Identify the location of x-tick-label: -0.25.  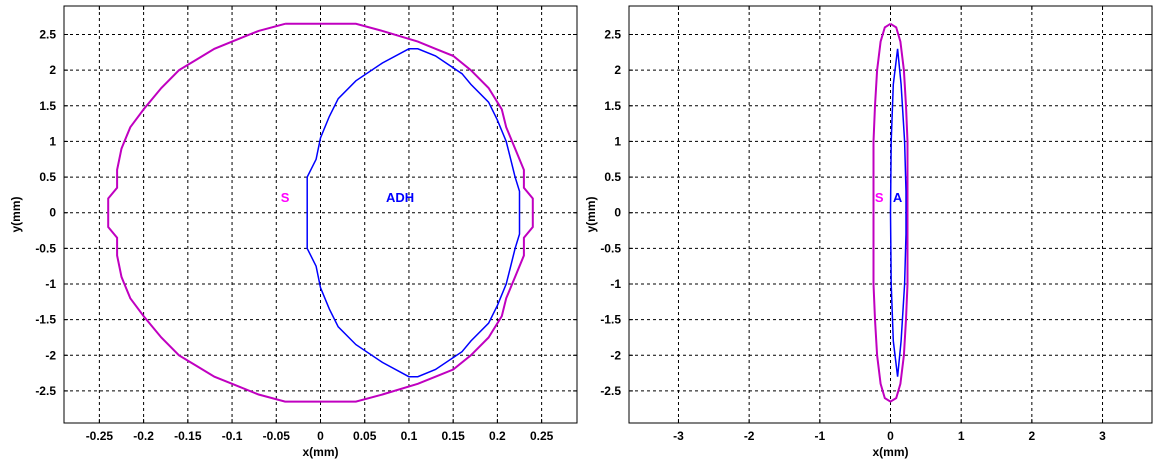
(100, 436).